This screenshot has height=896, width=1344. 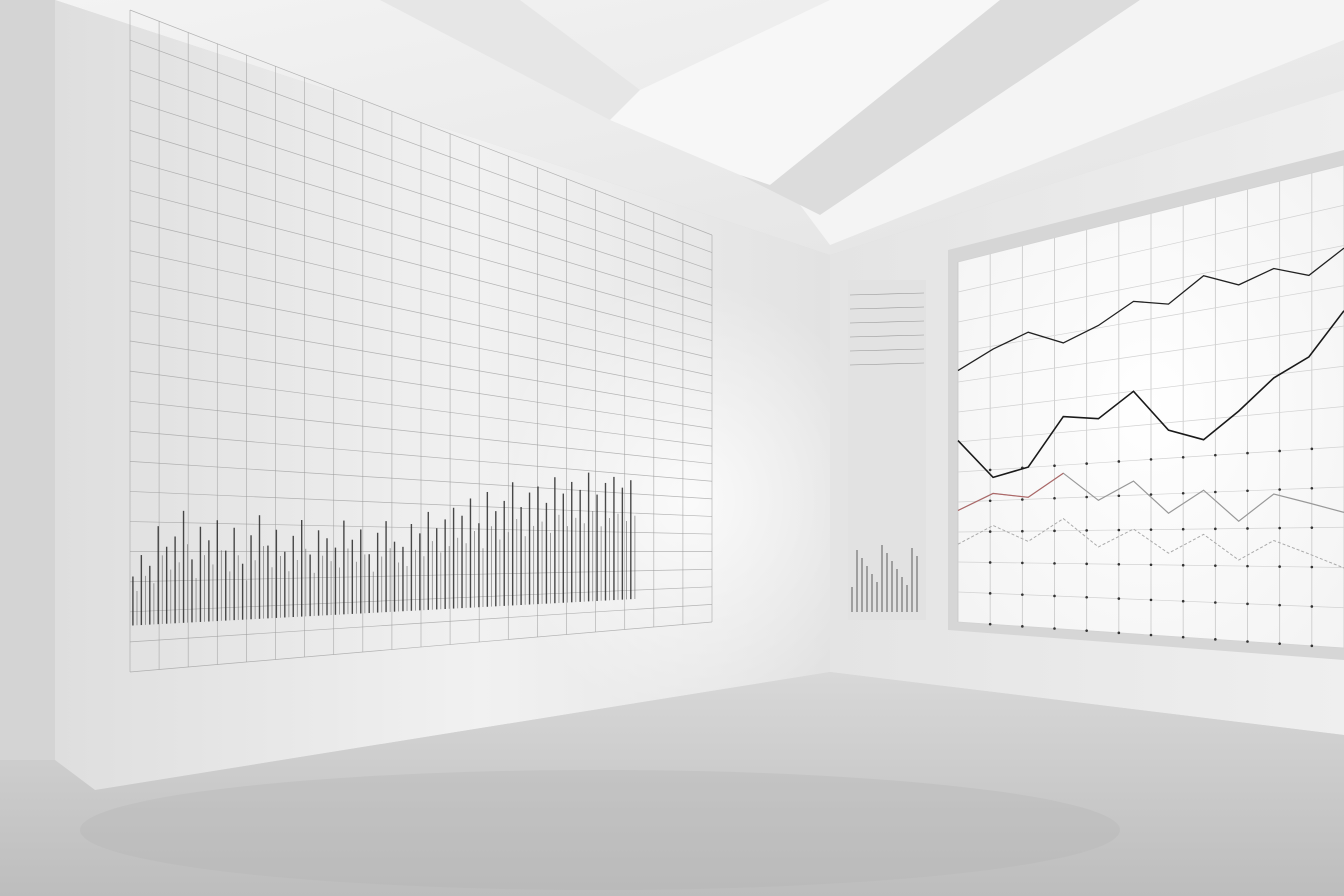 What do you see at coordinates (1010, 491) in the screenshot?
I see `window-series-accent` at bounding box center [1010, 491].